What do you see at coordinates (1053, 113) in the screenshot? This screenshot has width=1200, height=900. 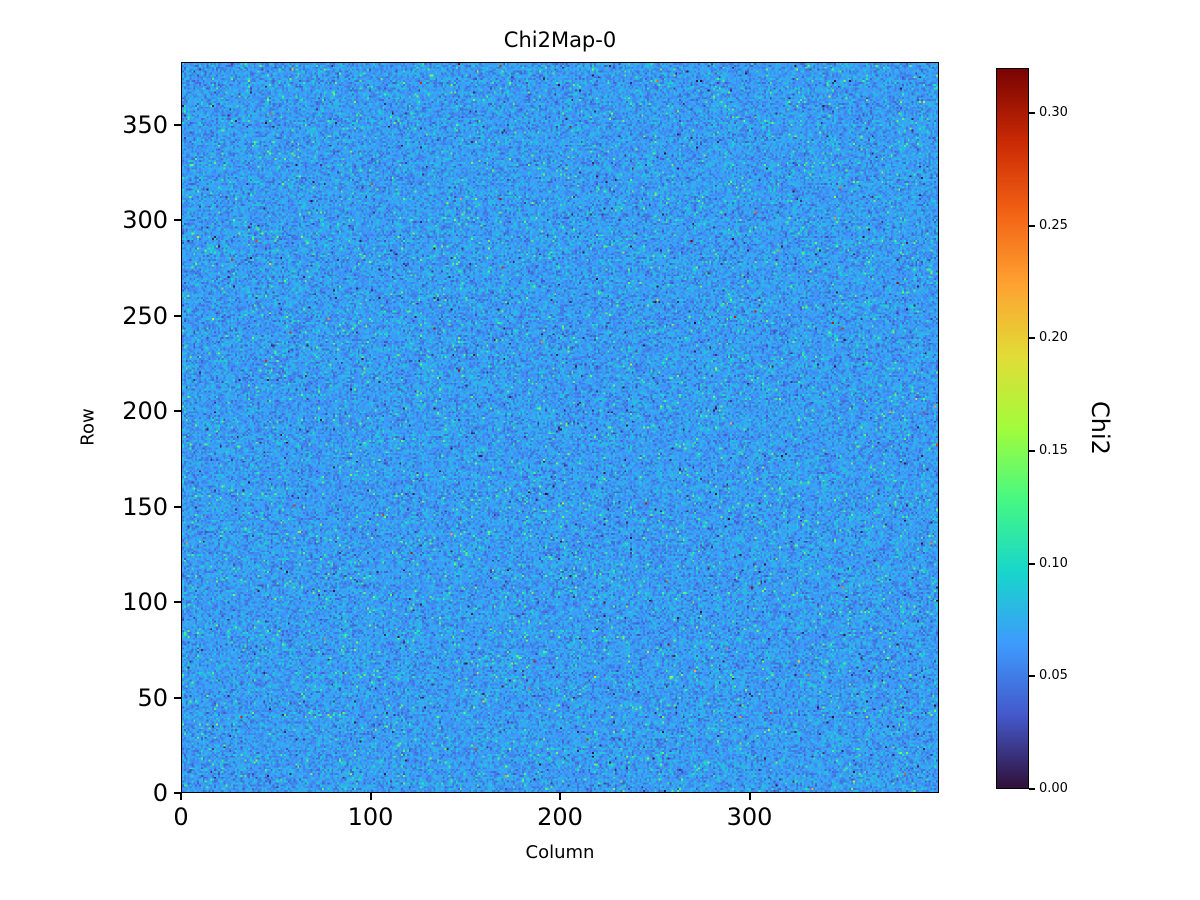 I see `colorbar-tick-label: 0.30` at bounding box center [1053, 113].